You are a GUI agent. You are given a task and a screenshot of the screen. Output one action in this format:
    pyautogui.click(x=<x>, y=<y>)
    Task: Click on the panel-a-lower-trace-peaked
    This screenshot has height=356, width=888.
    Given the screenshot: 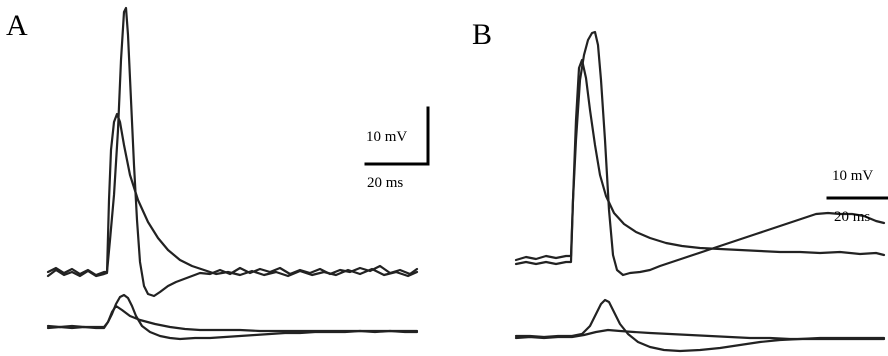 What is the action you would take?
    pyautogui.click(x=232, y=317)
    